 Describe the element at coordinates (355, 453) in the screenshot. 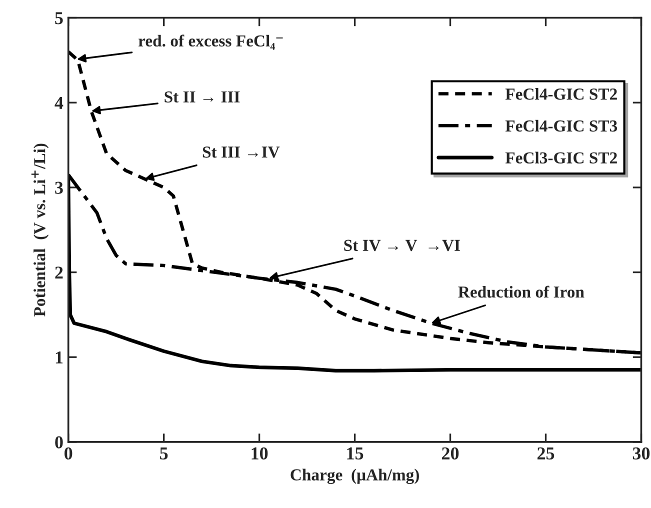

I see `x-tick-label: 15` at that location.